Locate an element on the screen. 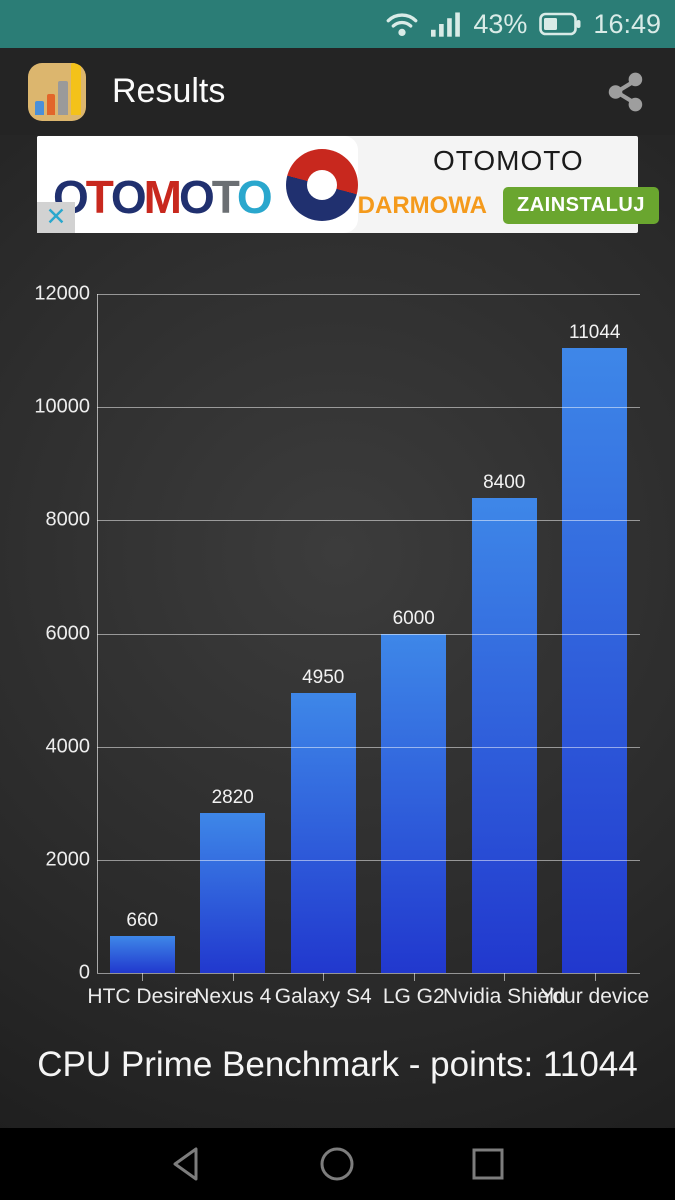 This screenshot has width=675, height=1200. wifi-icon is located at coordinates (402, 24).